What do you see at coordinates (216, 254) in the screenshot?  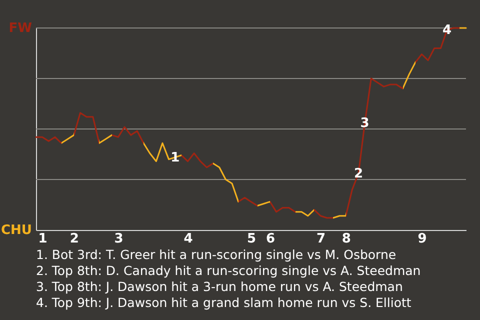 I see `text: 1. Bot 3rd: T. Greer hit a run-scoring single vs M. Osborne` at bounding box center [216, 254].